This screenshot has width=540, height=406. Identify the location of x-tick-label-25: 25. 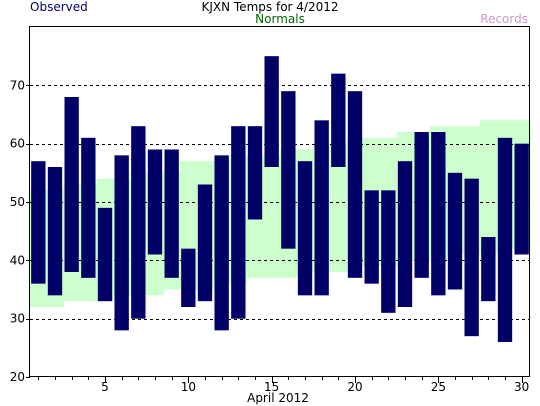
(438, 387).